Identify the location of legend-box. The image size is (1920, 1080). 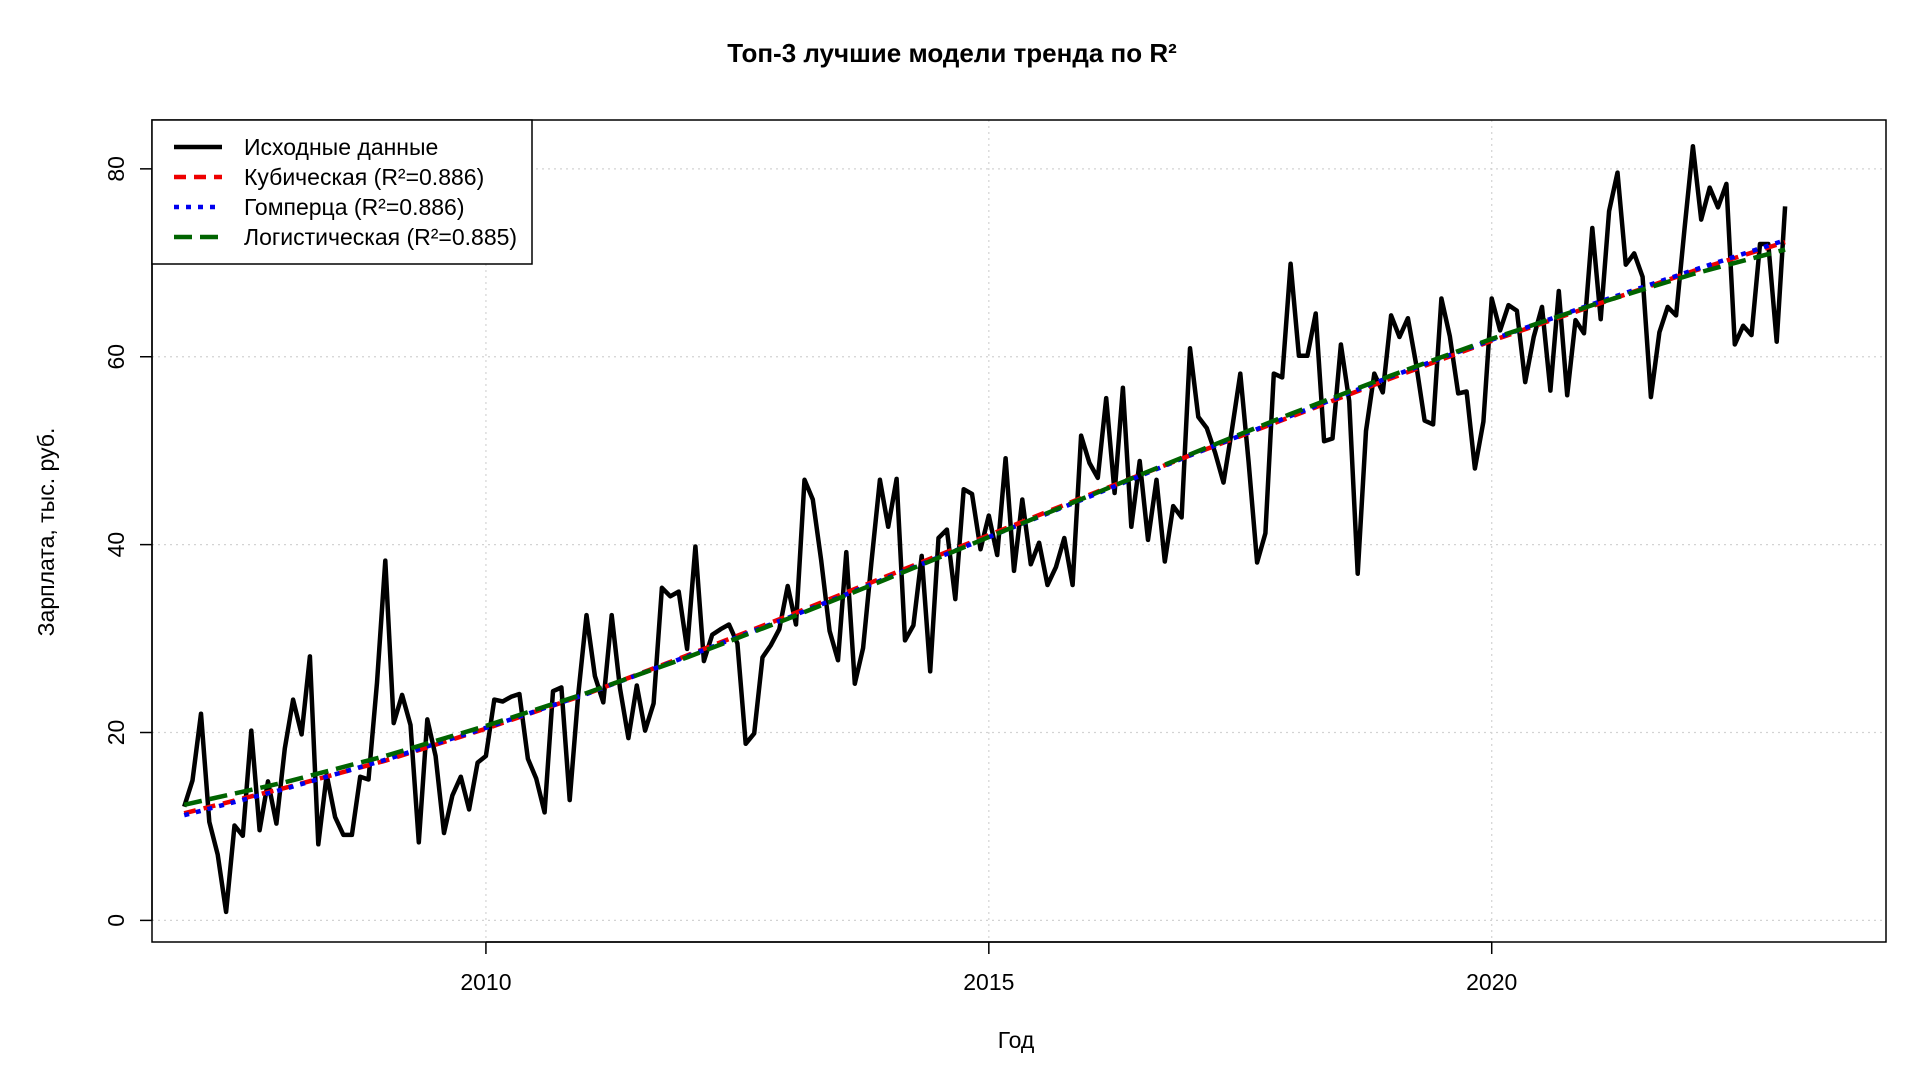
(342, 192).